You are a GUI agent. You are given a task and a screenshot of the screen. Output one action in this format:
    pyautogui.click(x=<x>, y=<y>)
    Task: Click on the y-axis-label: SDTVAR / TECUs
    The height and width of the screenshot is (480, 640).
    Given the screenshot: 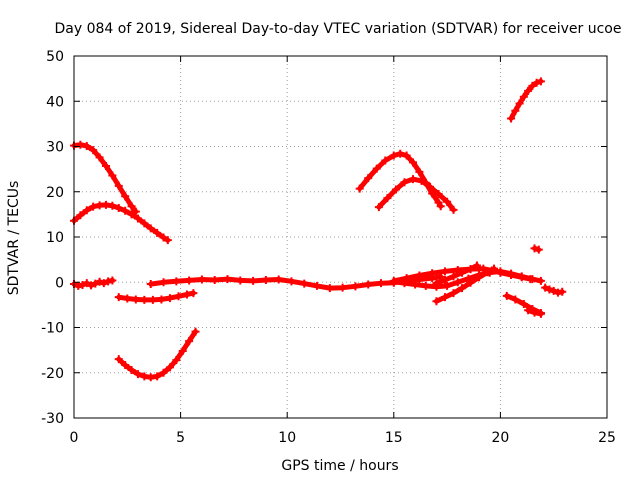 What is the action you would take?
    pyautogui.click(x=14, y=238)
    